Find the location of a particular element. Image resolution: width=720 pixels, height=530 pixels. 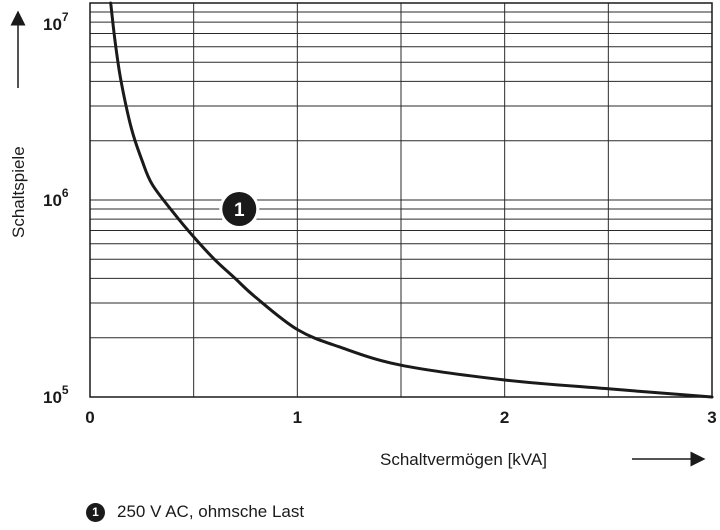

legend: 1 250 V AC, ohmsche Last is located at coordinates (195, 512).